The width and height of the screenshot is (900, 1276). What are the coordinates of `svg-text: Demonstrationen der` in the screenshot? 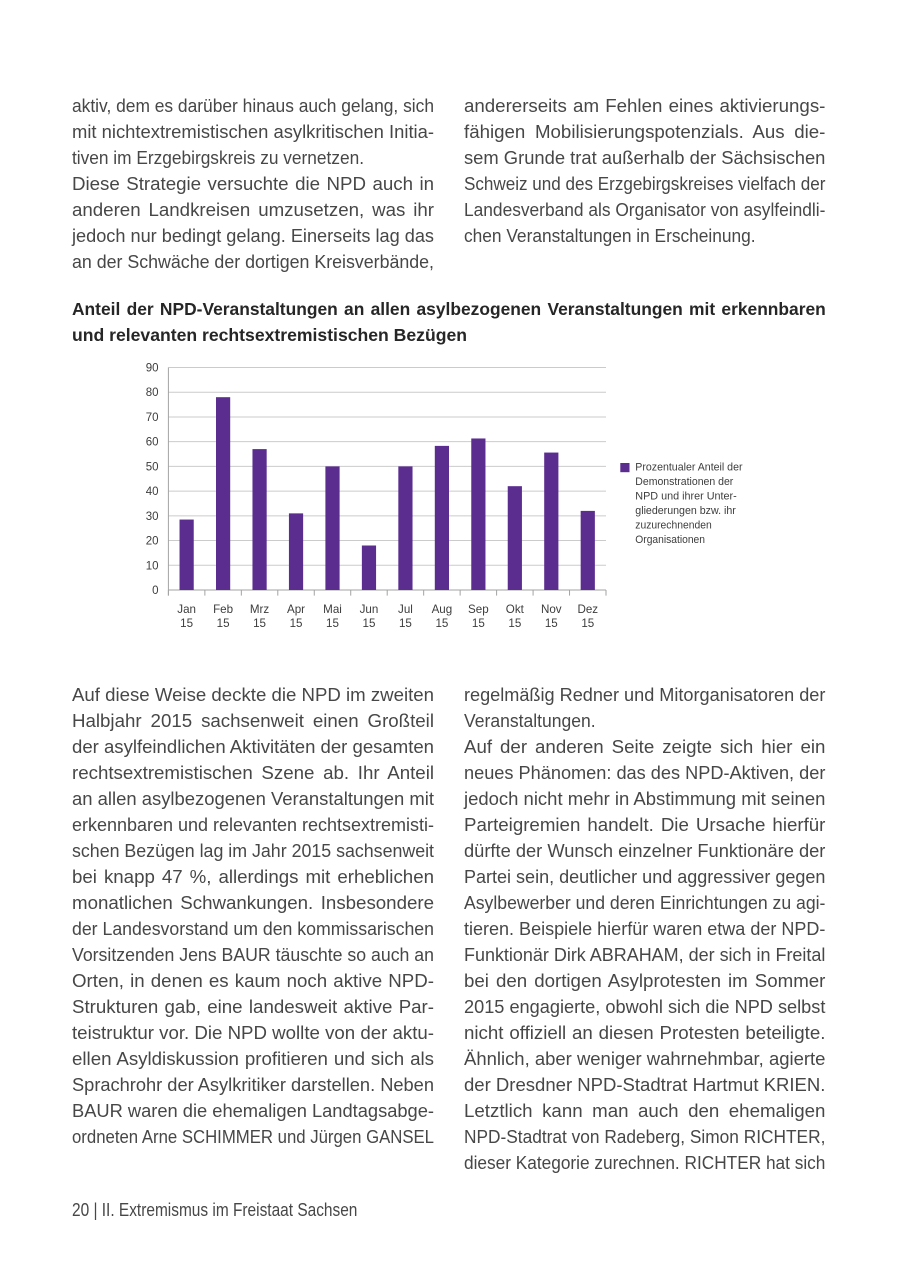 It's located at (684, 482).